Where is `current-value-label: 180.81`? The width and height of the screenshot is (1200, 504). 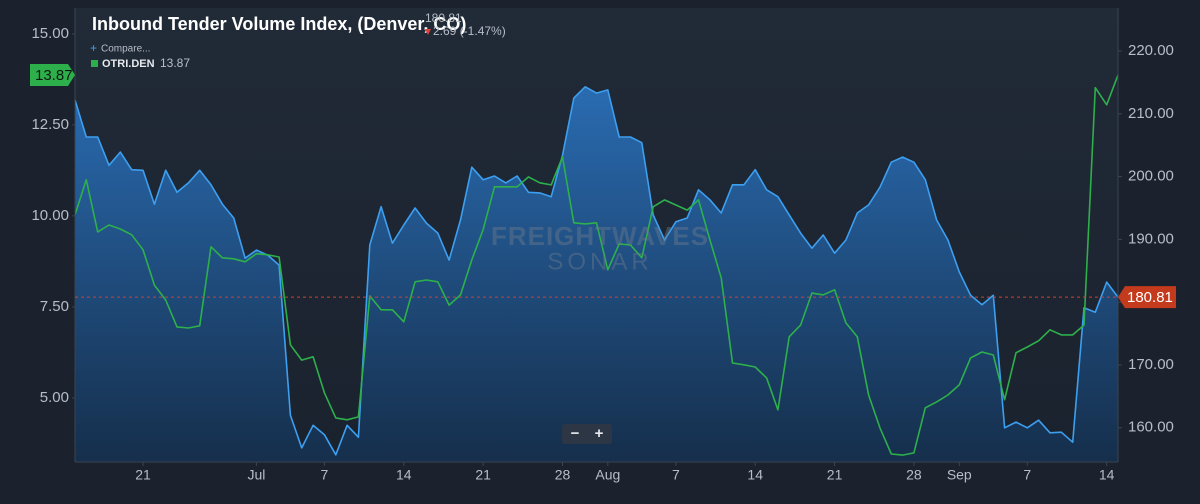 current-value-label: 180.81 is located at coordinates (1150, 297).